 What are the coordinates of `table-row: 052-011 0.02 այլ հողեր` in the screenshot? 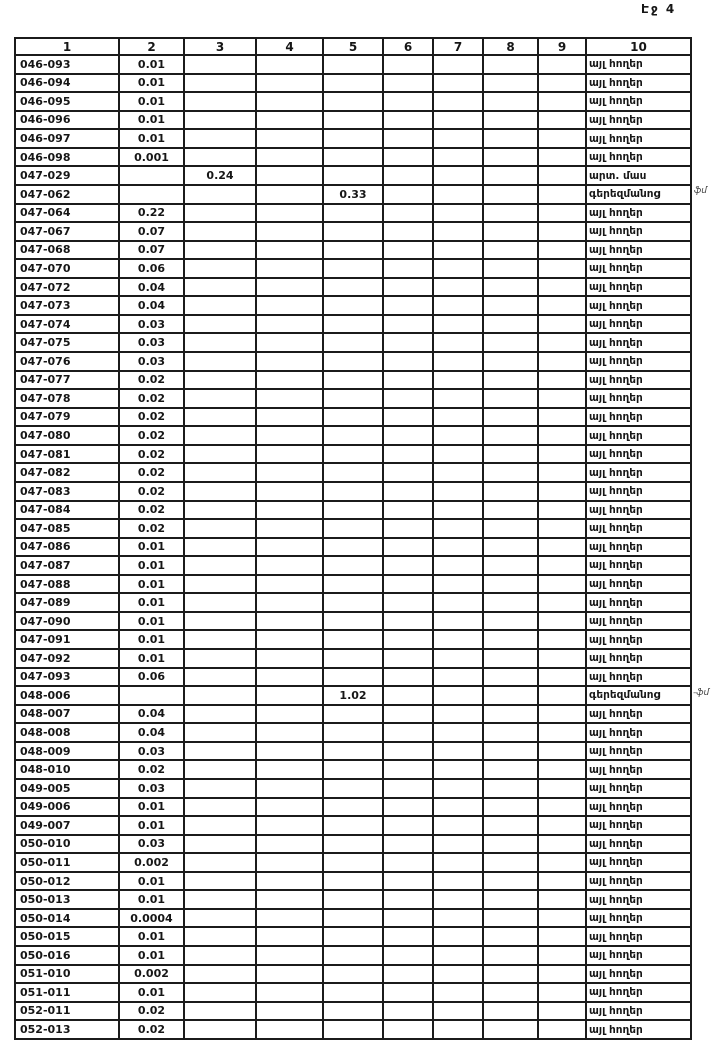 It's located at (353, 1011).